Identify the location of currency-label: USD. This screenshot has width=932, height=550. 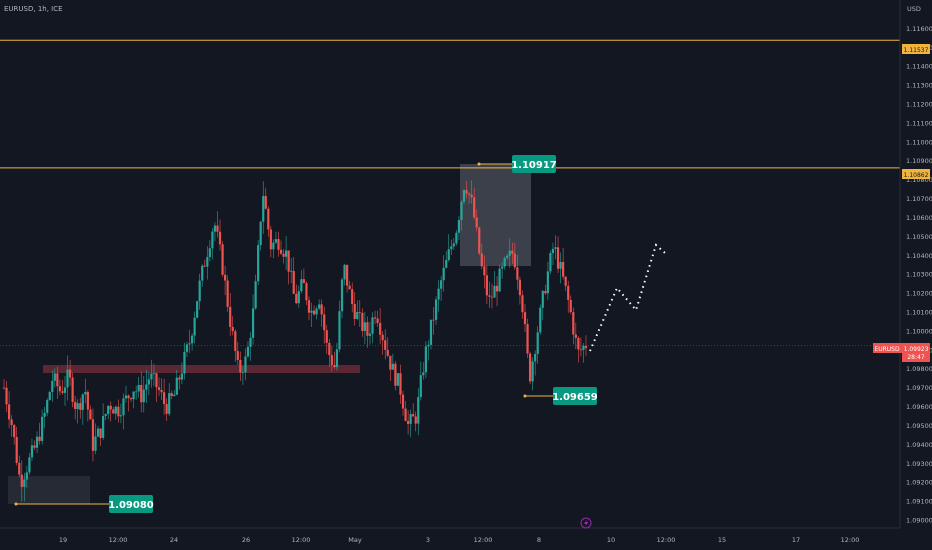
(914, 9).